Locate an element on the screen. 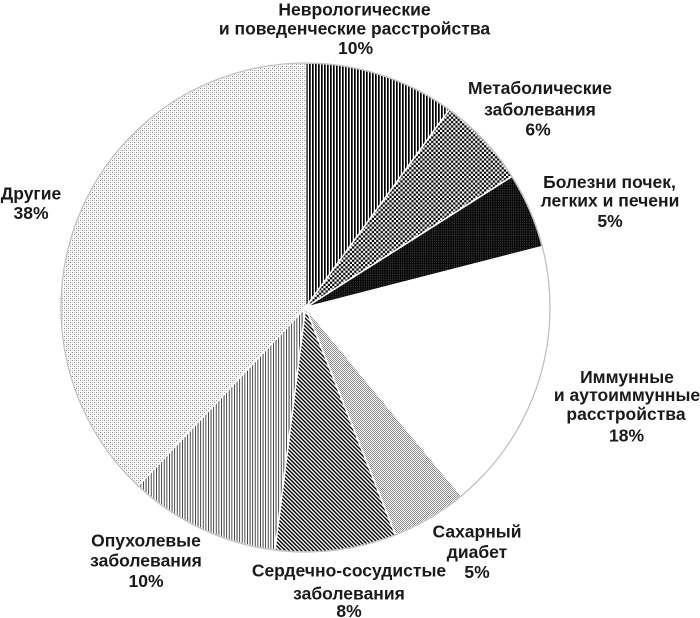 The image size is (700, 618). svg-text: 38% is located at coordinates (30, 213).